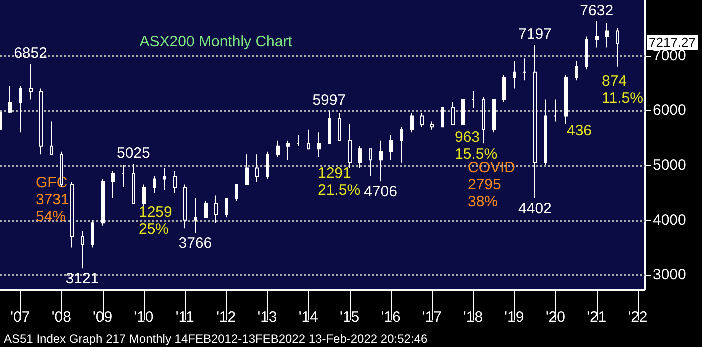  Describe the element at coordinates (83, 279) in the screenshot. I see `annotation: 3121` at that location.